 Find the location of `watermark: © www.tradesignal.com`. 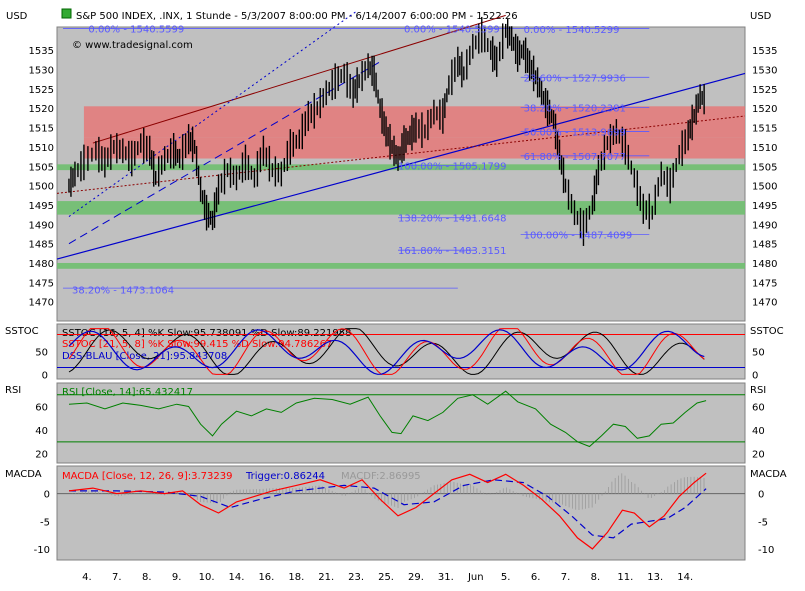

watermark: © www.tradesignal.com is located at coordinates (132, 45).